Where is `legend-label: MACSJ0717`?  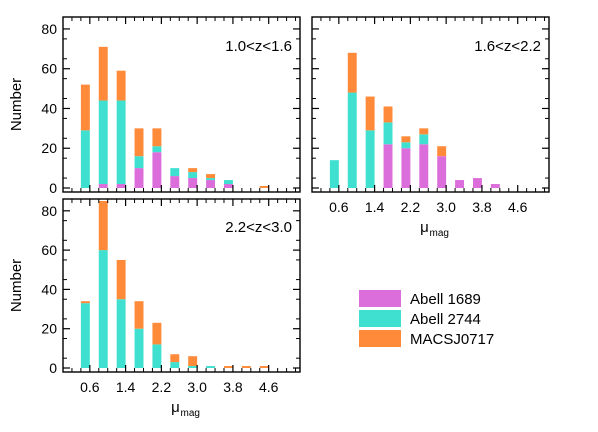
legend-label: MACSJ0717 is located at coordinates (452, 339).